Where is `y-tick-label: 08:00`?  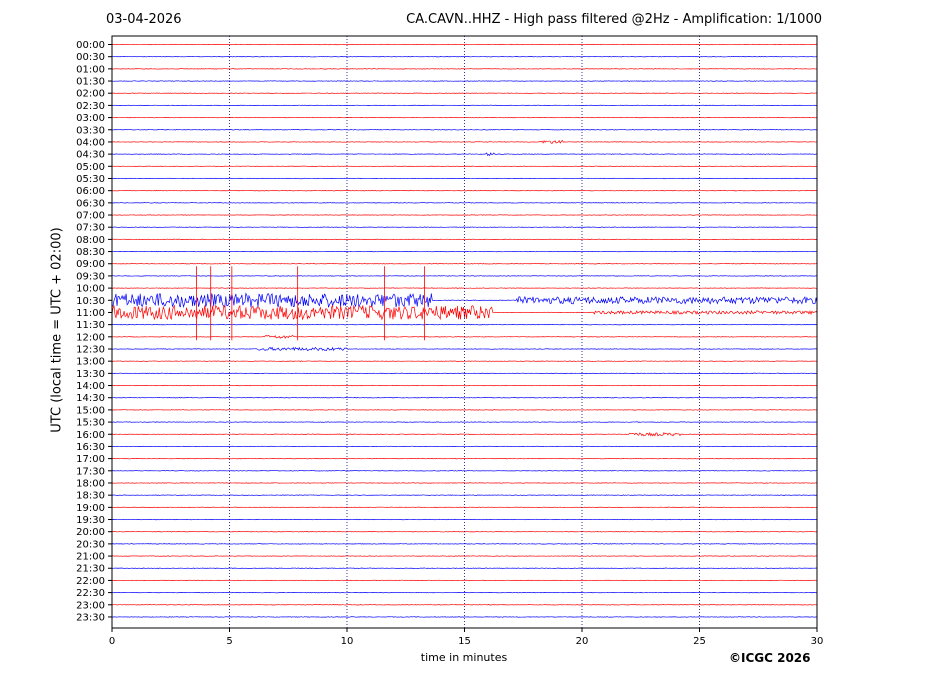
y-tick-label: 08:00 is located at coordinates (90, 240).